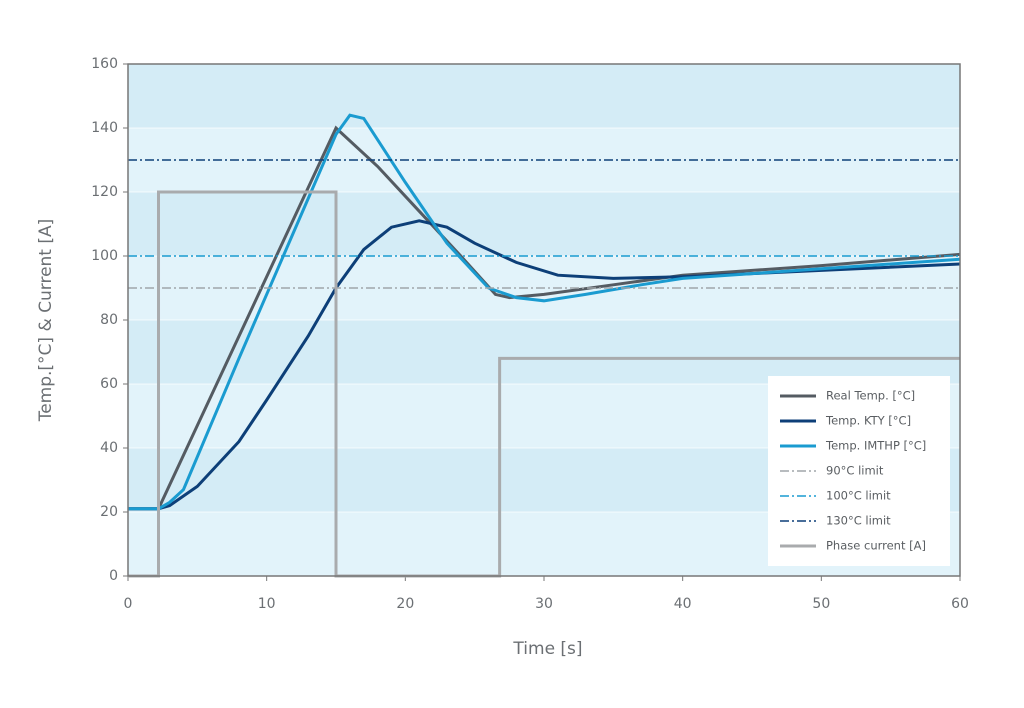  Describe the element at coordinates (109, 320) in the screenshot. I see `y-tick-label: 80` at that location.